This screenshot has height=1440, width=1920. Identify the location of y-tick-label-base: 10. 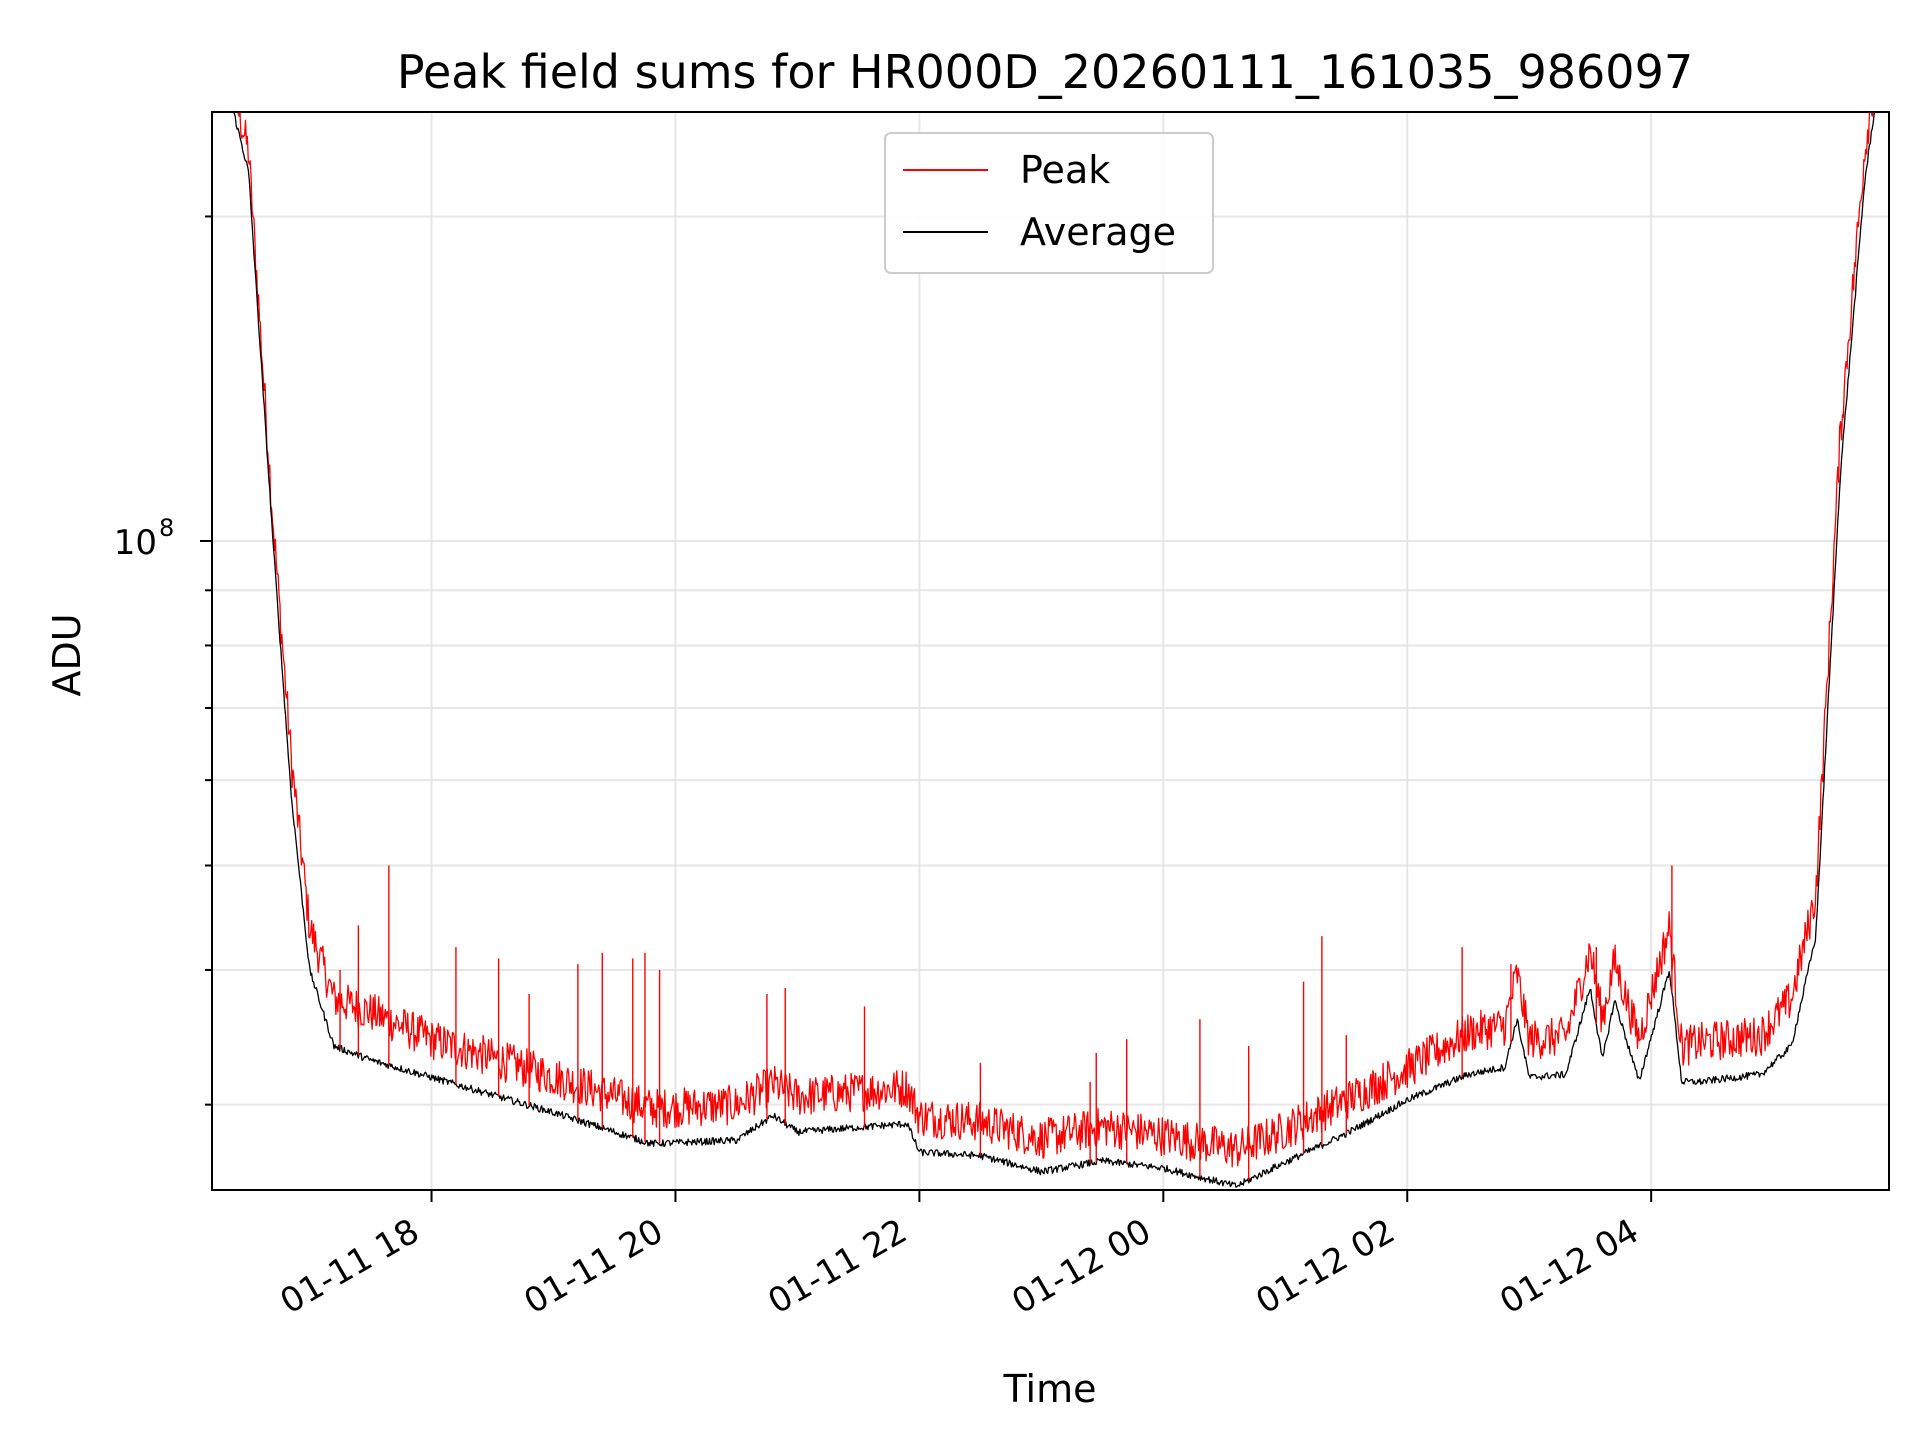
(135, 543).